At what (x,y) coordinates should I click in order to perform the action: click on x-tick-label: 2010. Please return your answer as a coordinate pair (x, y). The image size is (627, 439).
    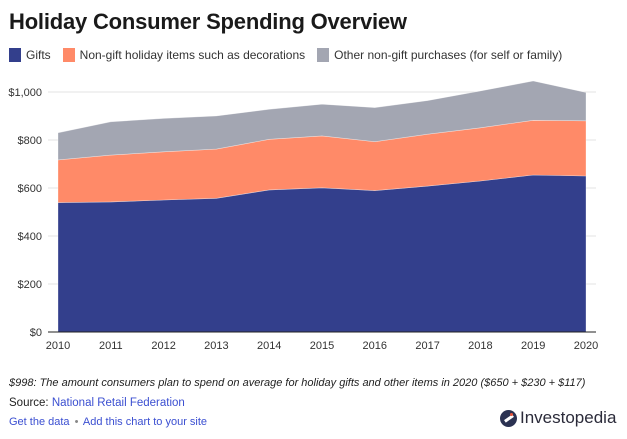
    Looking at the image, I should click on (58, 346).